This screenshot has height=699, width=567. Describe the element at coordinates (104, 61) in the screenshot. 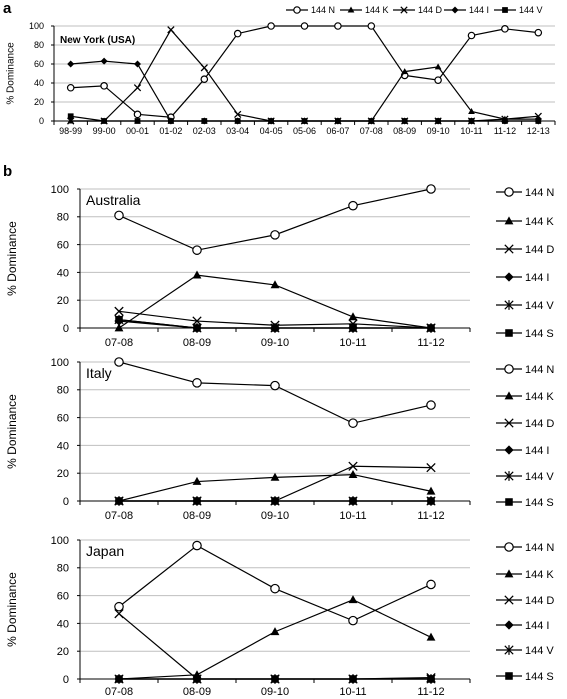

I see `data-point-144-i` at that location.